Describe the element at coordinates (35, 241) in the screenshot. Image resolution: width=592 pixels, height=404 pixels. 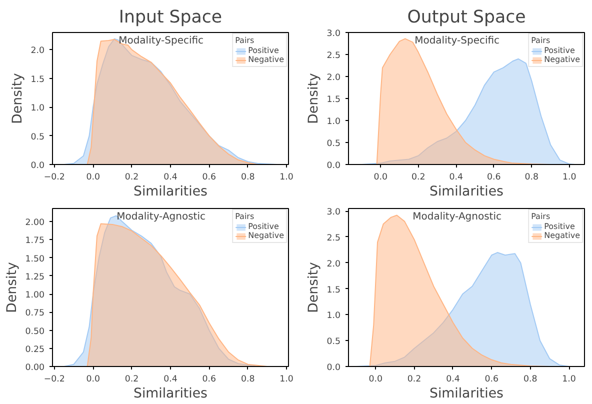
I see `y-tick-label: 1.75` at that location.